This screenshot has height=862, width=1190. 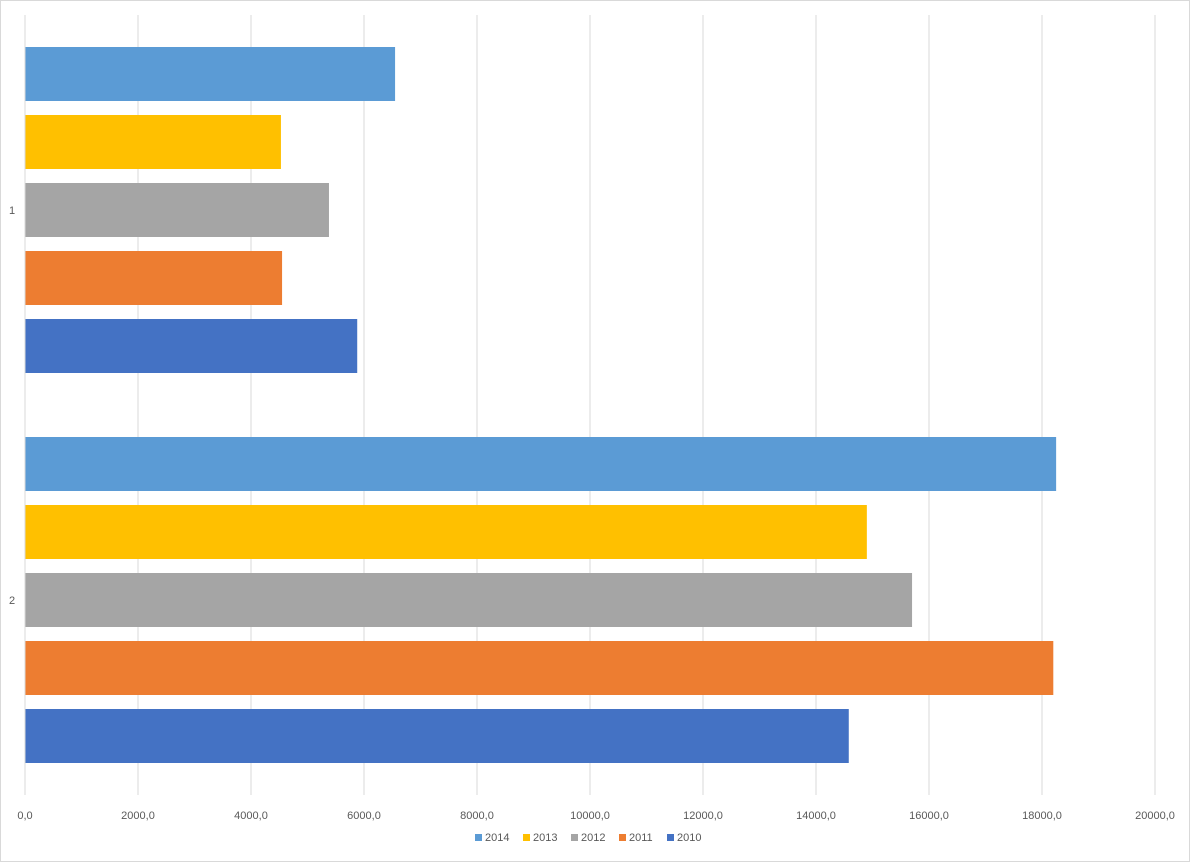 I want to click on x-tick-label: 6000,0, so click(x=364, y=816).